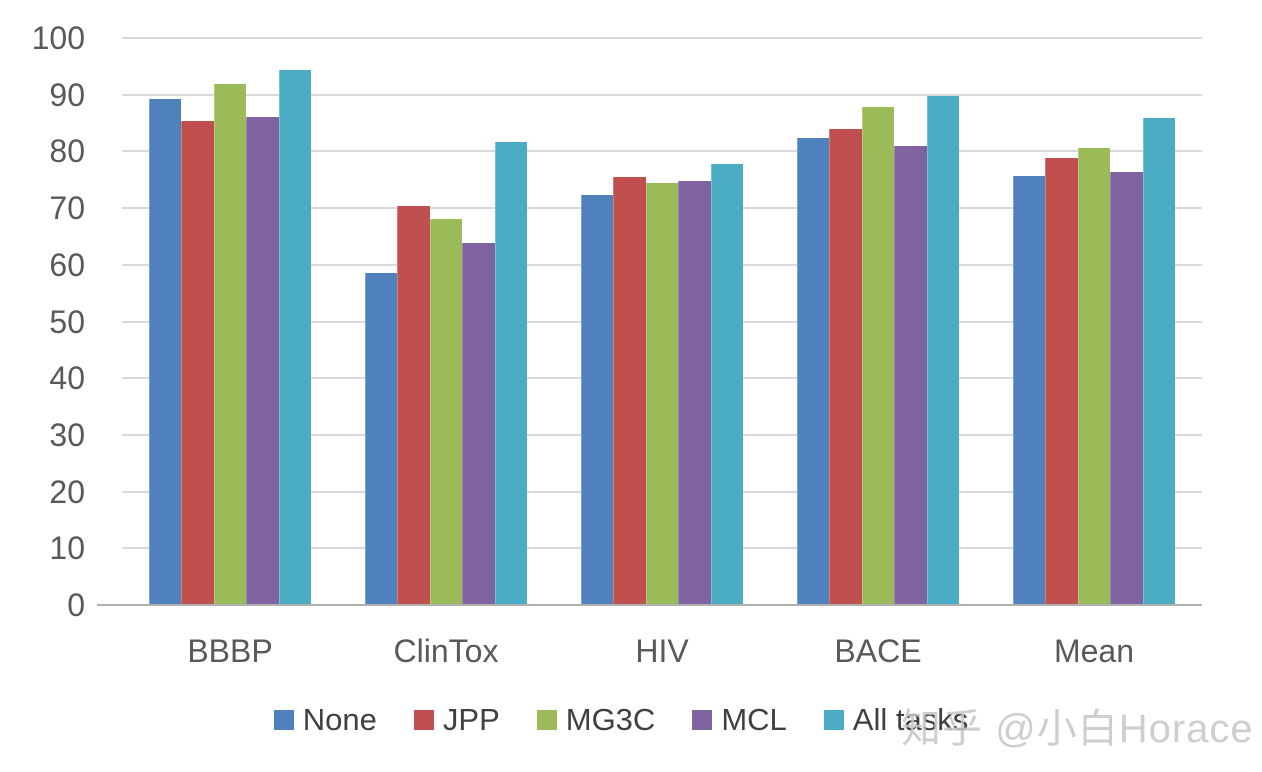 Image resolution: width=1262 pixels, height=772 pixels. Describe the element at coordinates (754, 719) in the screenshot. I see `legend-label: MCL` at that location.